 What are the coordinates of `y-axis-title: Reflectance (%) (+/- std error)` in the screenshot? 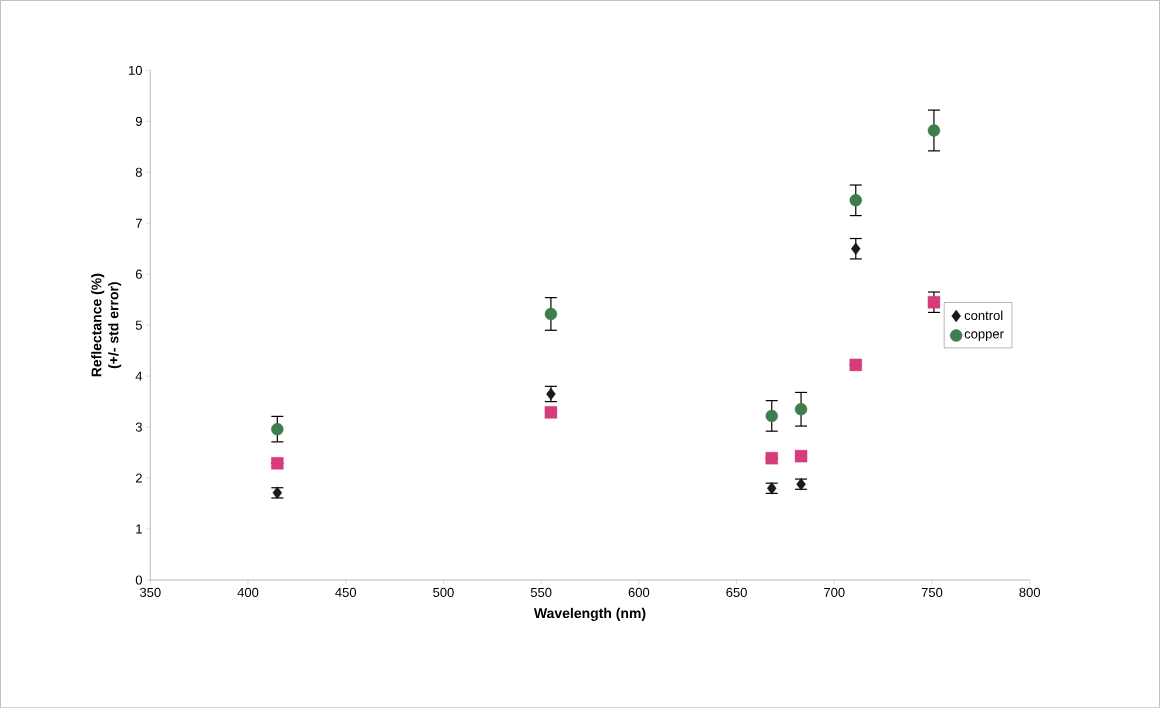 It's located at (106, 325).